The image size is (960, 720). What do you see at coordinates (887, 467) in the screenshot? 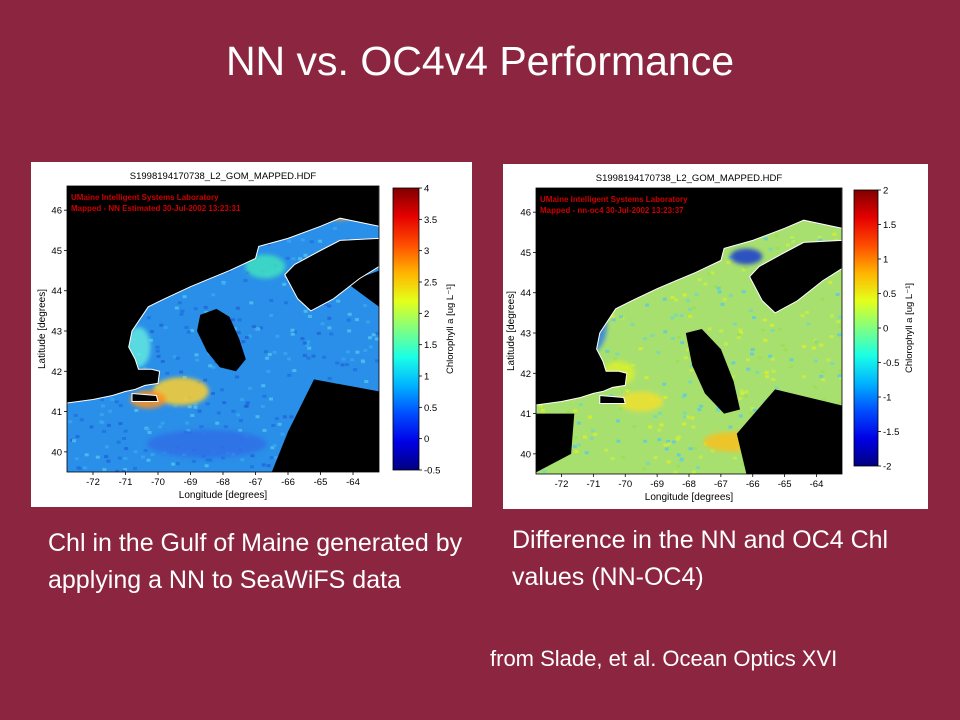
I see `colorbar-tick-label: -2` at bounding box center [887, 467].